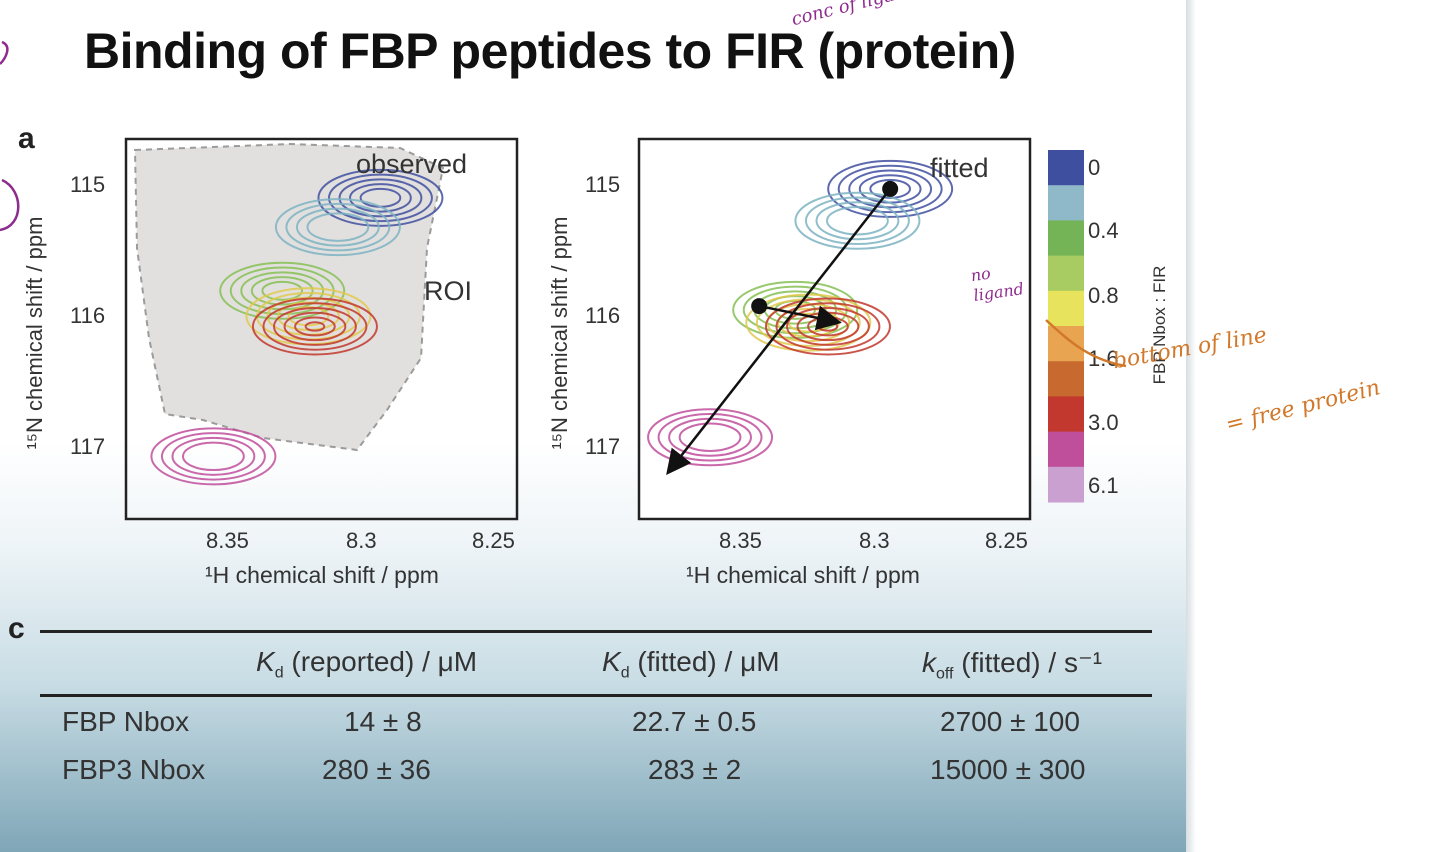 The height and width of the screenshot is (852, 1440). I want to click on observed-ylabel: ¹⁵N chemical shift / ppm, so click(34, 333).